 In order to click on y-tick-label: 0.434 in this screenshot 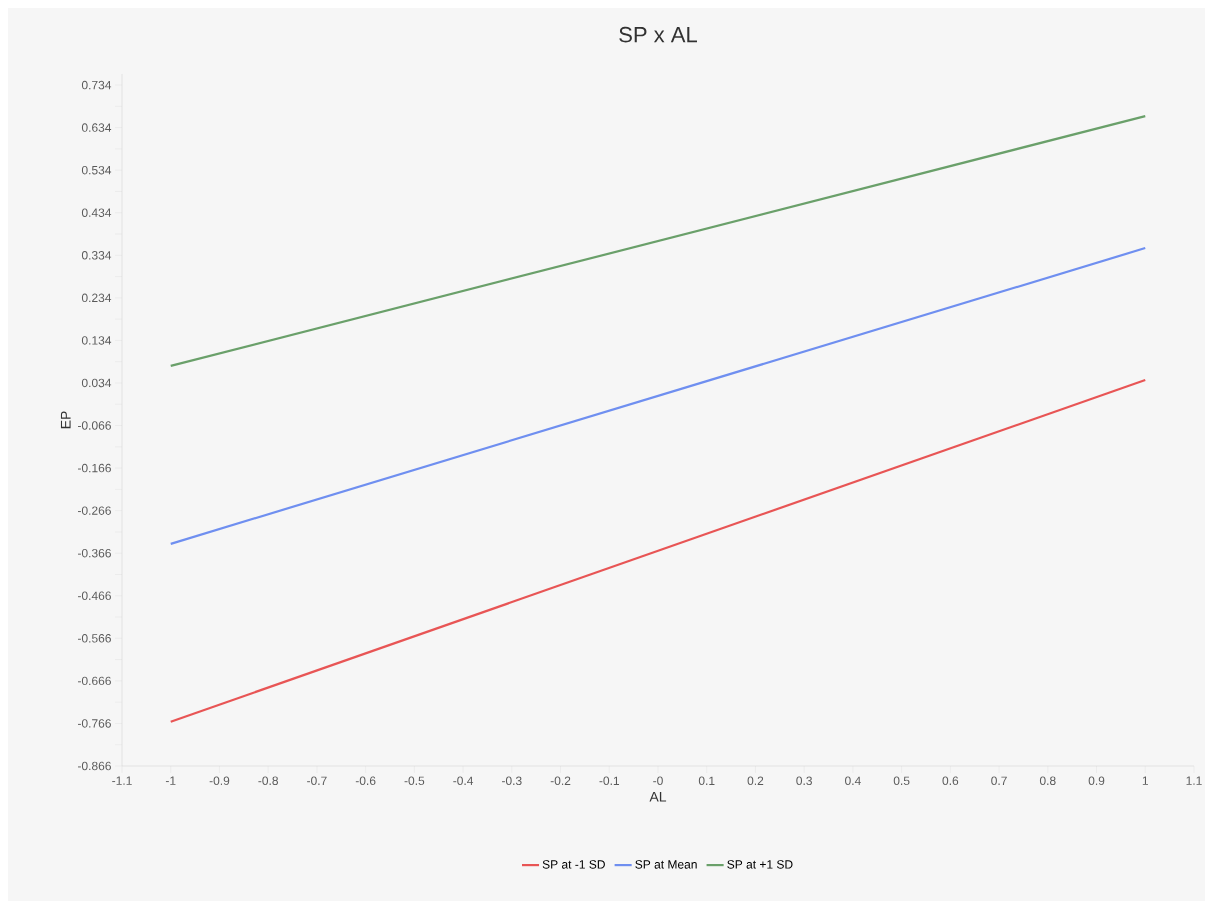, I will do `click(96, 212)`.